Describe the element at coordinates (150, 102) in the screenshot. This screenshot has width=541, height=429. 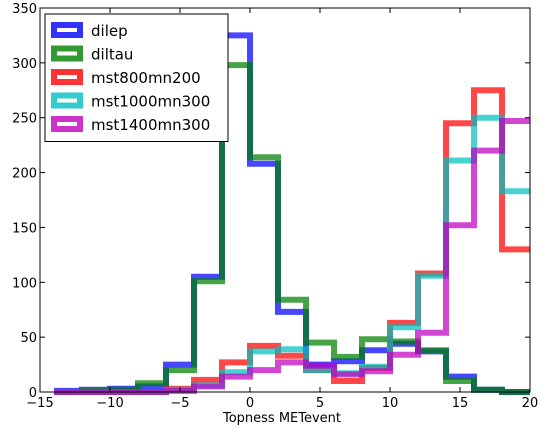
I see `legend-label-mst1000mn300: mst1000mn300` at that location.